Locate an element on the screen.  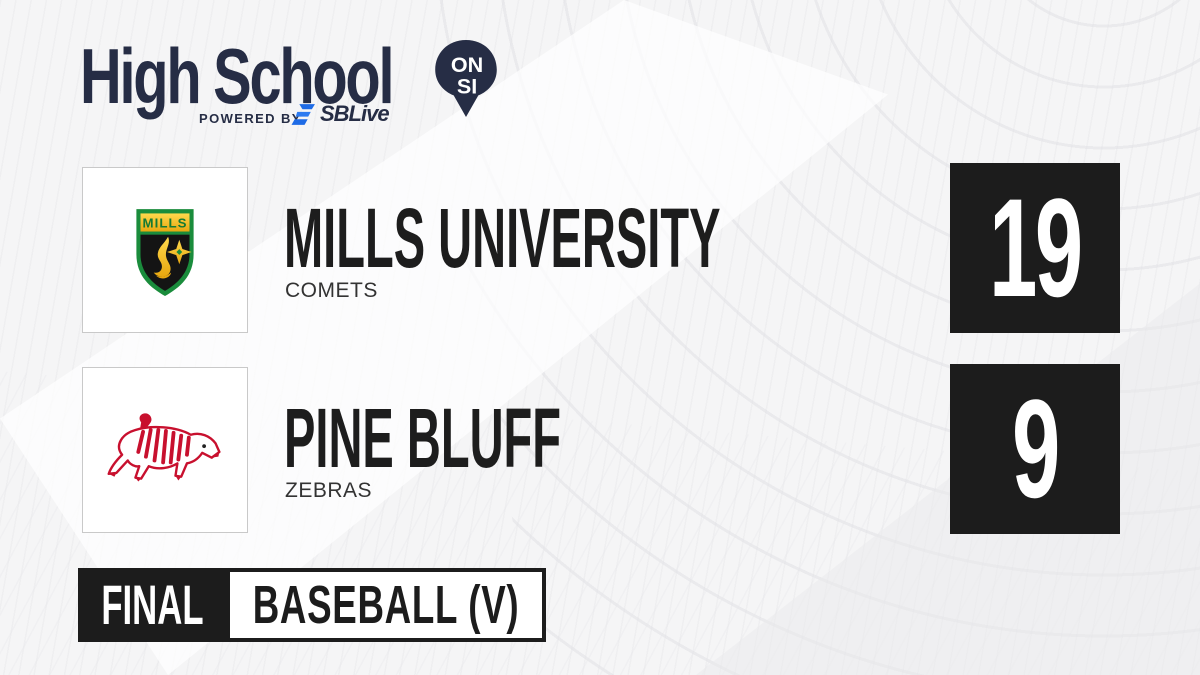
team1-score-box: 19 is located at coordinates (1035, 248).